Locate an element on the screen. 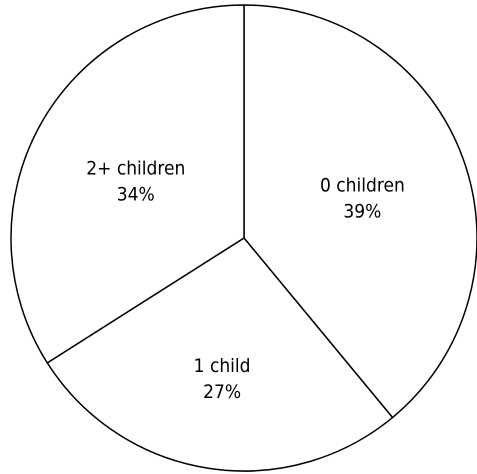 The width and height of the screenshot is (477, 474). slice-label: 2+ children 34% is located at coordinates (135, 182).